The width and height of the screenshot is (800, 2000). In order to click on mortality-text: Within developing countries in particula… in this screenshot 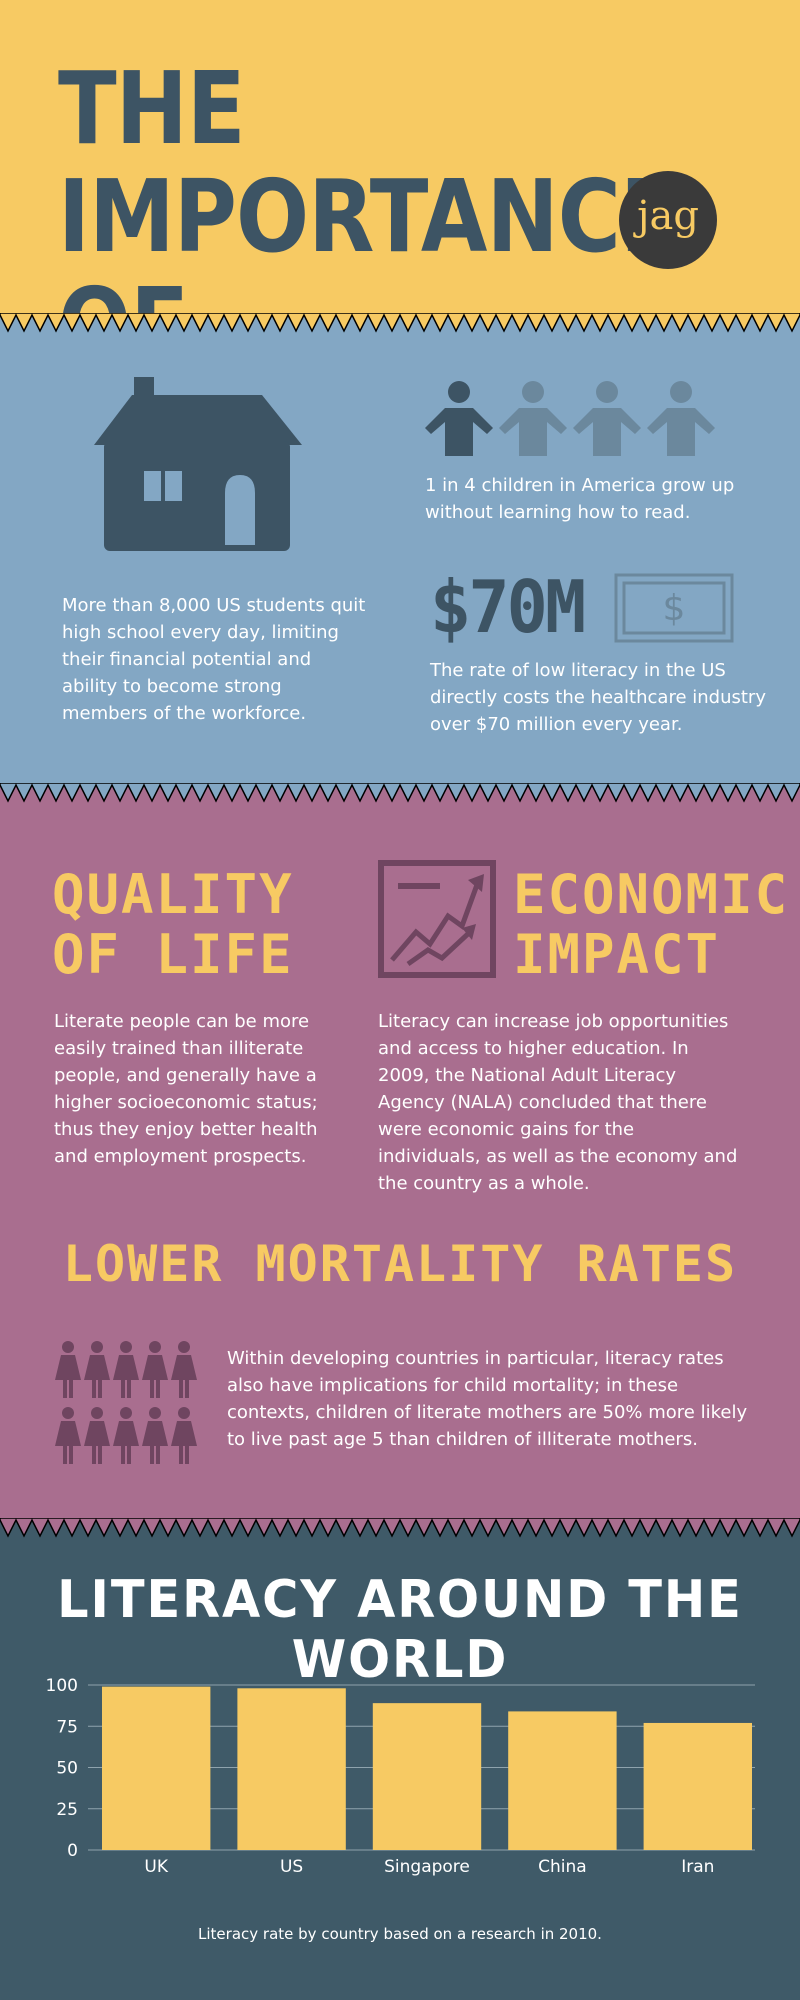, I will do `click(487, 1399)`.